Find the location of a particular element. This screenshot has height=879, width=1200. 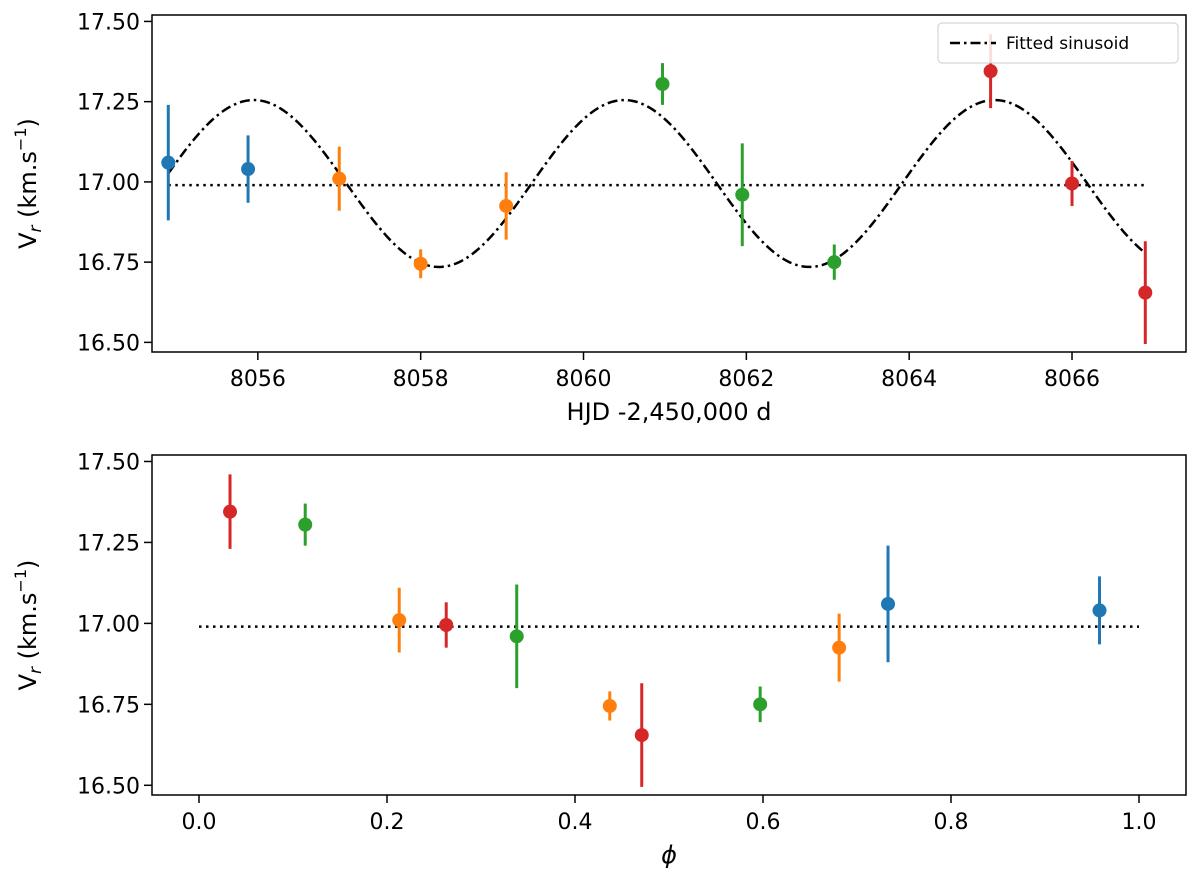

legend-box is located at coordinates (1058, 43).